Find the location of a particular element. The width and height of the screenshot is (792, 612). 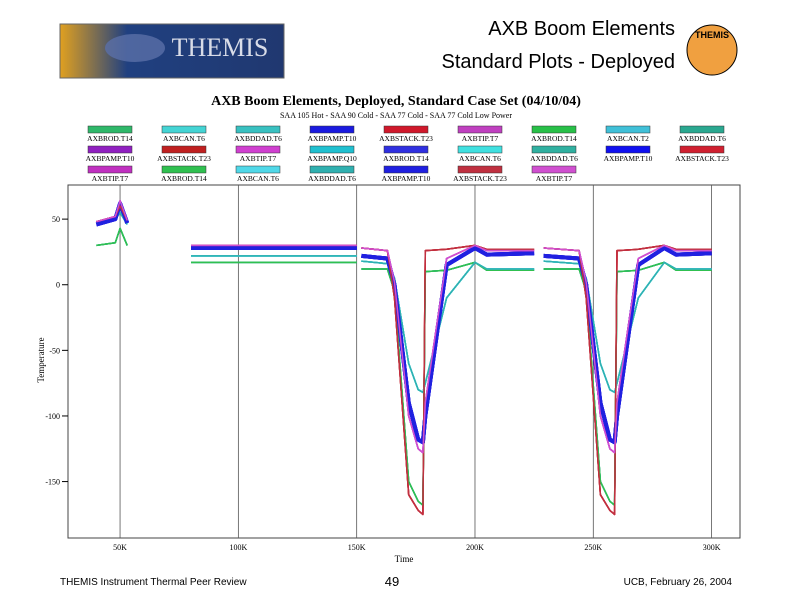

y-tick-label: -50 is located at coordinates (54, 350).